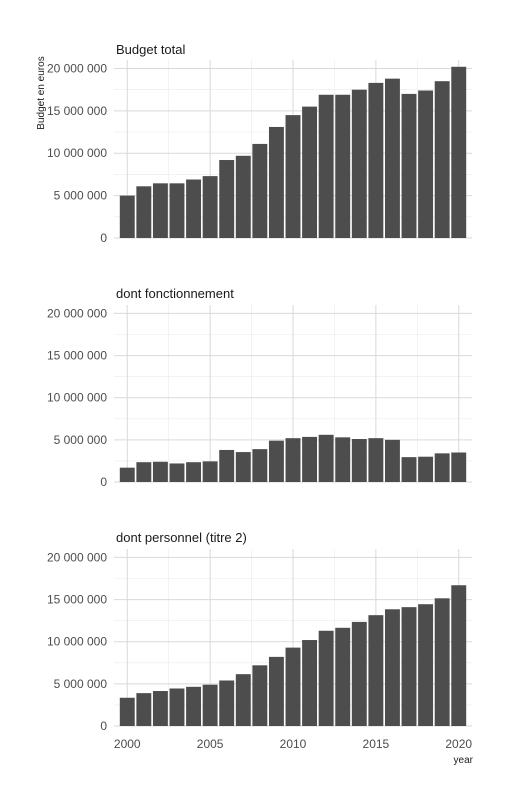  What do you see at coordinates (175, 293) in the screenshot?
I see `panel-title: dont fonctionnement` at bounding box center [175, 293].